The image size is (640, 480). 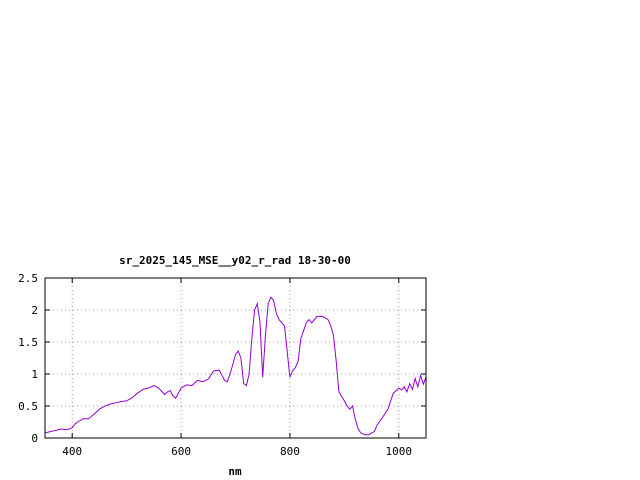 What do you see at coordinates (28, 406) in the screenshot?
I see `y-tick-label: 0.5` at bounding box center [28, 406].